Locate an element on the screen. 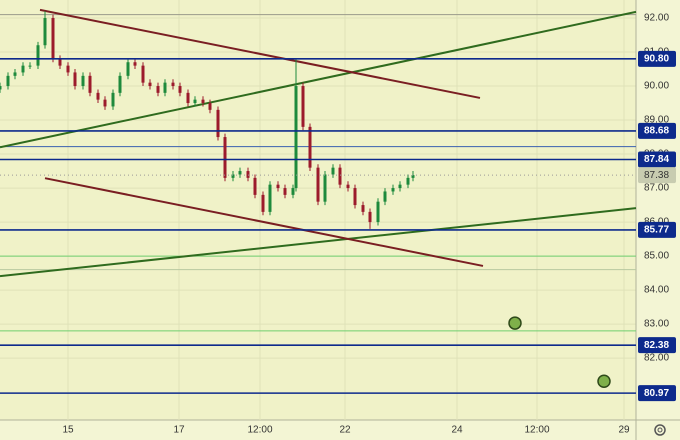 The image size is (680, 440). level-label: 88.68 is located at coordinates (657, 130).